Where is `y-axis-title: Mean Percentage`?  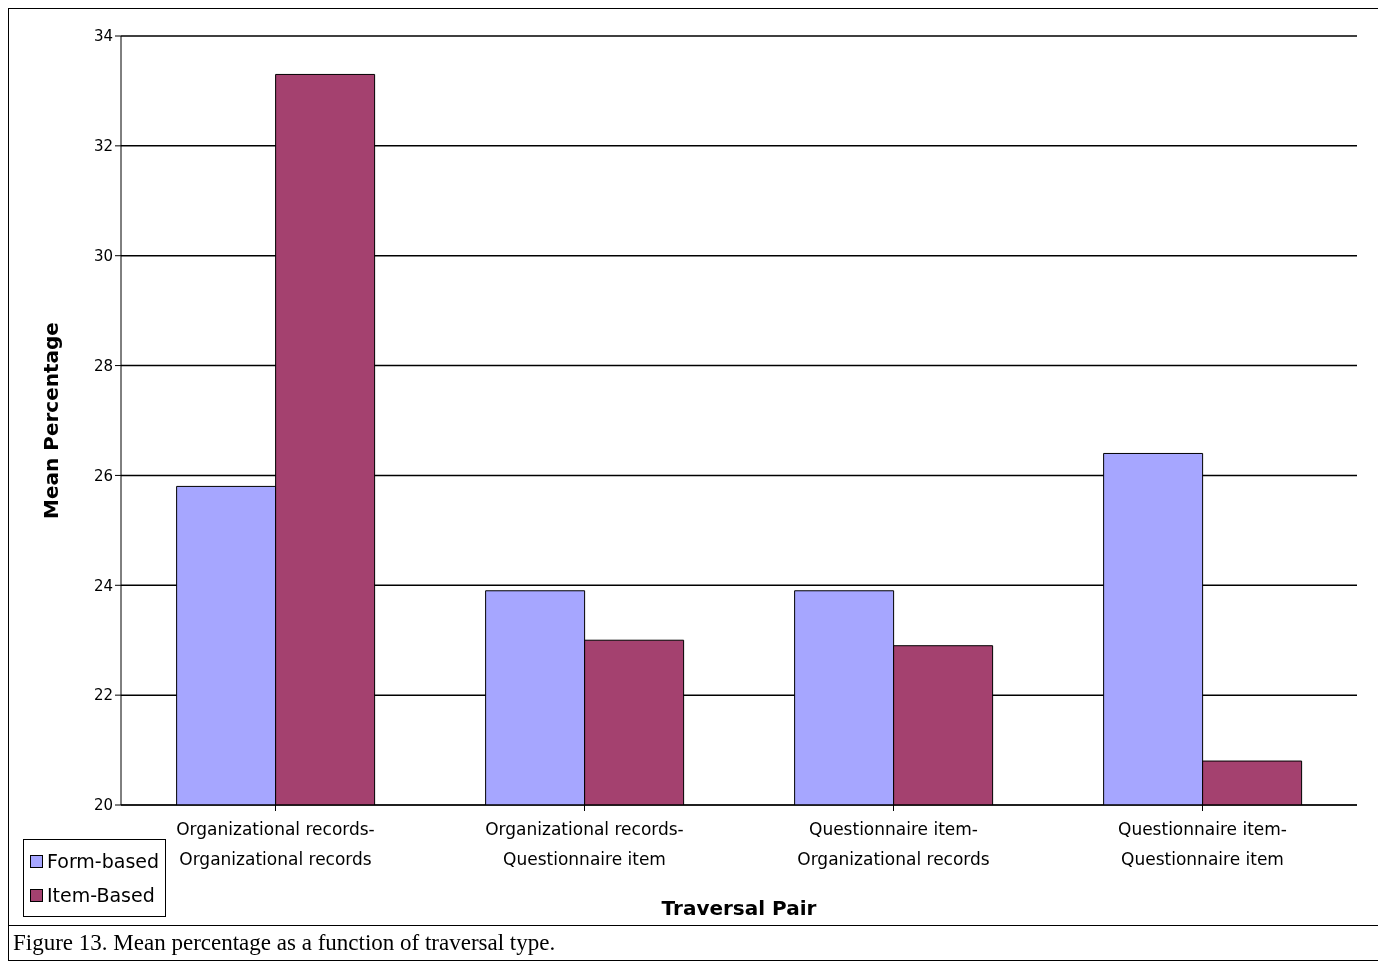
y-axis-title: Mean Percentage is located at coordinates (51, 420).